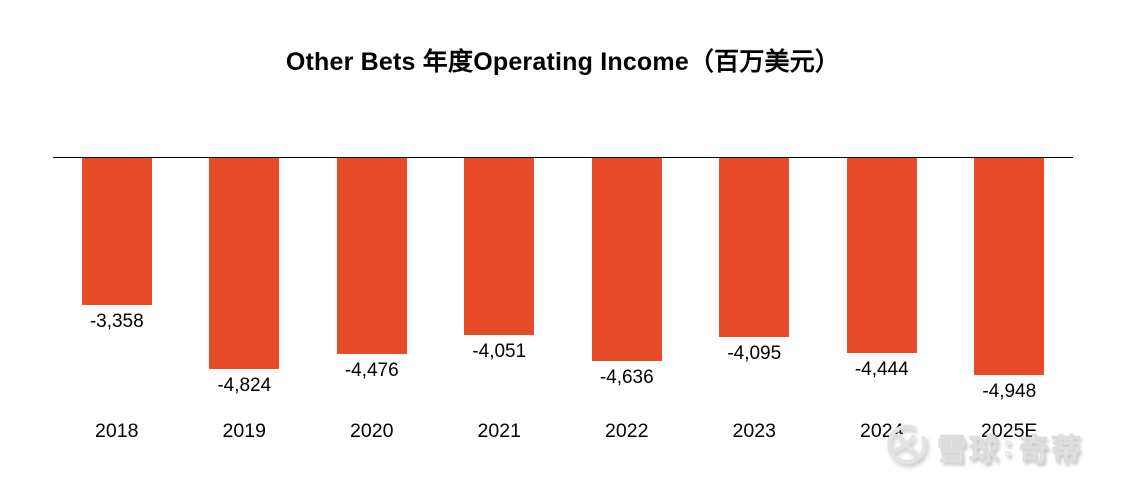 The width and height of the screenshot is (1137, 480). I want to click on bar-column: -4,948 2025E, so click(1010, 304).